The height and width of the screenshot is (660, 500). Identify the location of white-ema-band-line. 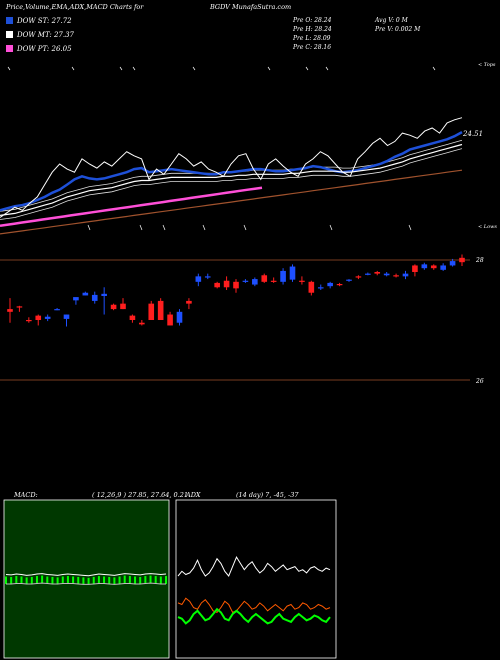
(231, 184).